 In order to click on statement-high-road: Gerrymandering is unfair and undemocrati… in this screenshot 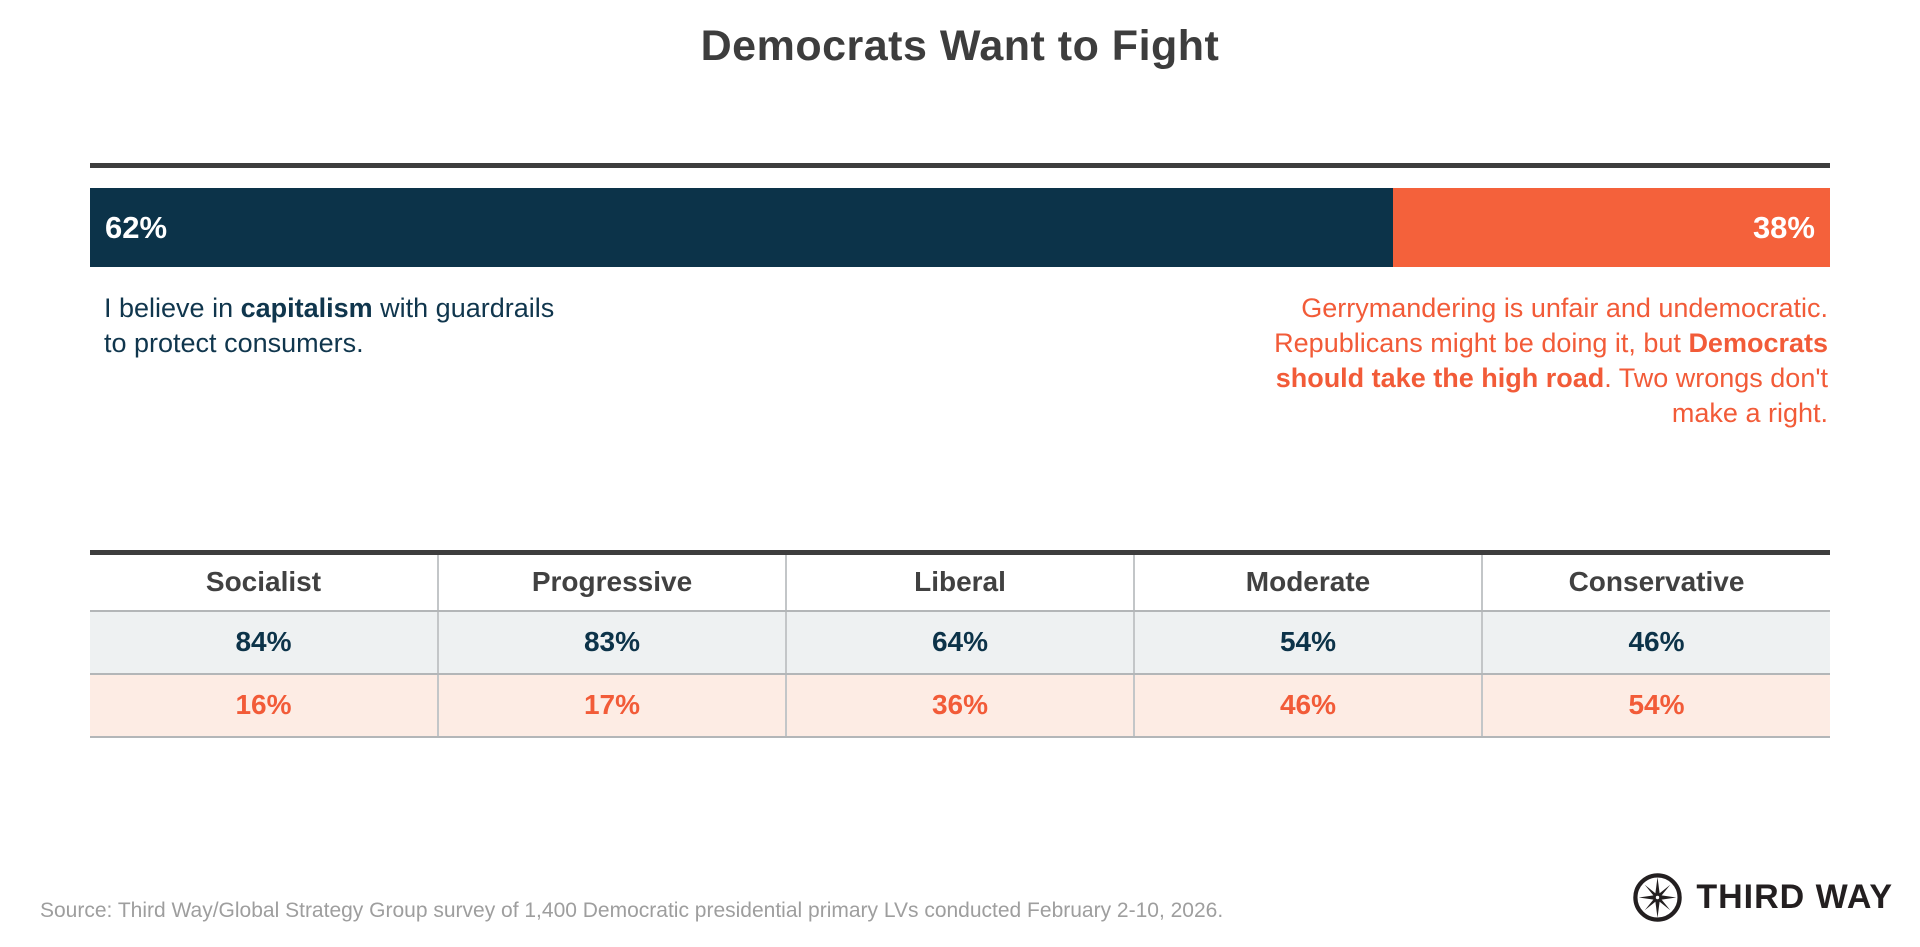, I will do `click(1551, 361)`.